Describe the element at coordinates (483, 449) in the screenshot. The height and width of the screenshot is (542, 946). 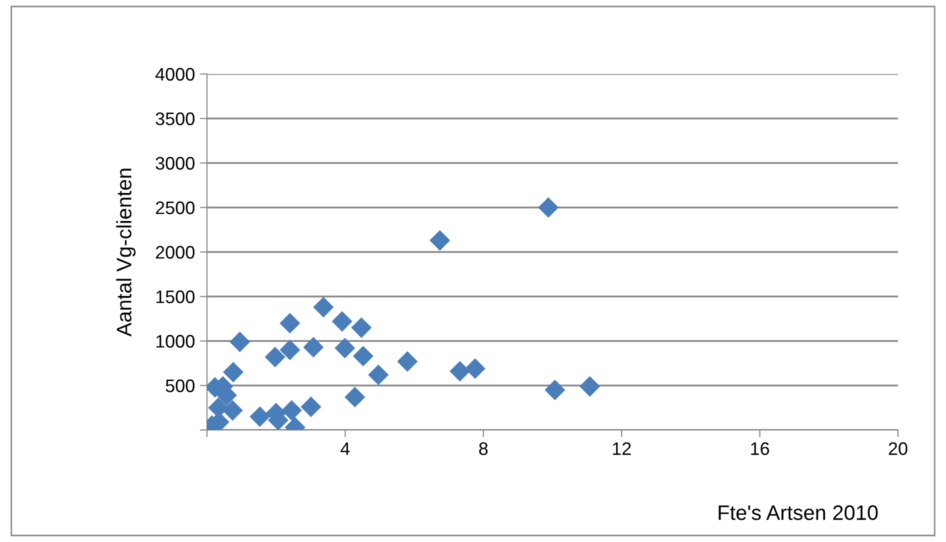
I see `x-tick-label: 8` at that location.